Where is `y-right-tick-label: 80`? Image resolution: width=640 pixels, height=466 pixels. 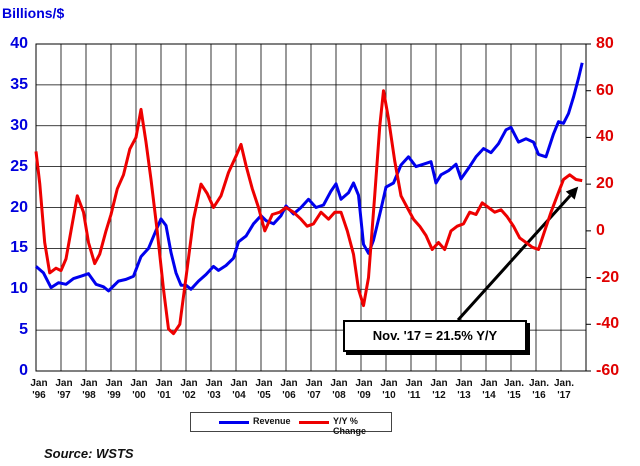
y-right-tick-label: 80 is located at coordinates (605, 43).